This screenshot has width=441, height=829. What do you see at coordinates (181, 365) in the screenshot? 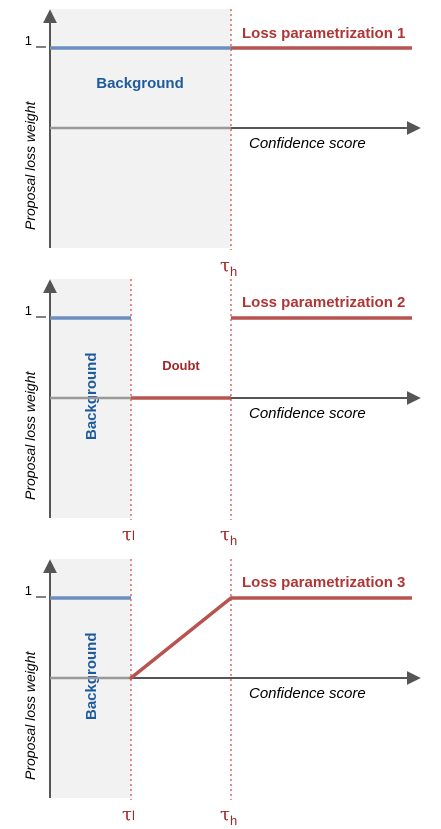
I see `doubt-label: Doubt` at bounding box center [181, 365].